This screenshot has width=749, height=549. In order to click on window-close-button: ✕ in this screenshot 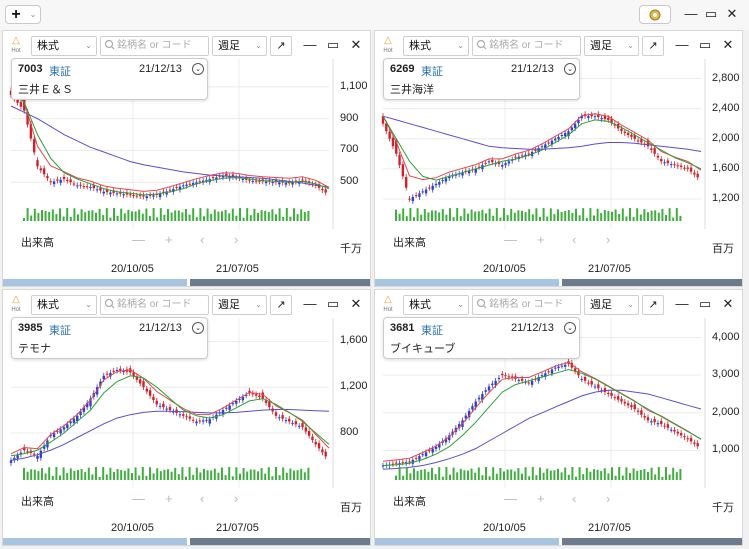, I will do `click(732, 13)`.